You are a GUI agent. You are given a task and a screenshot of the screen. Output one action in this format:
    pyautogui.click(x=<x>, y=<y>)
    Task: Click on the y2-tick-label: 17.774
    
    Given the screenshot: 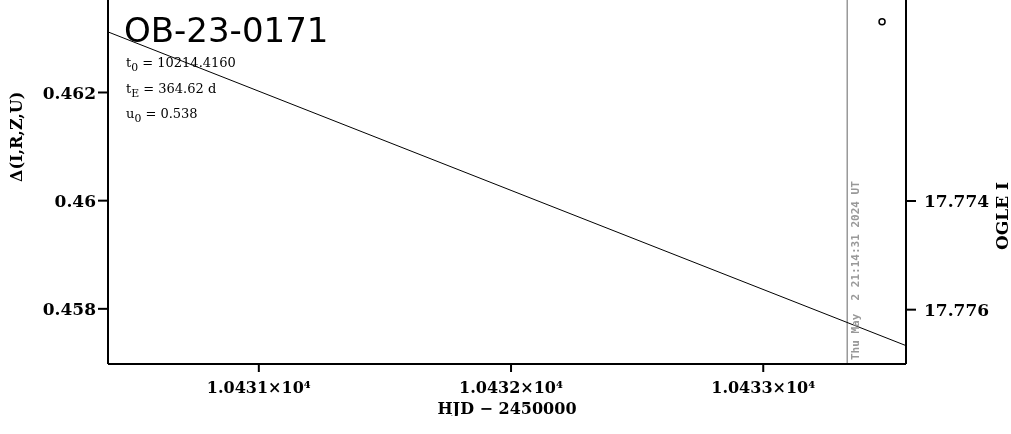 What is the action you would take?
    pyautogui.click(x=957, y=201)
    